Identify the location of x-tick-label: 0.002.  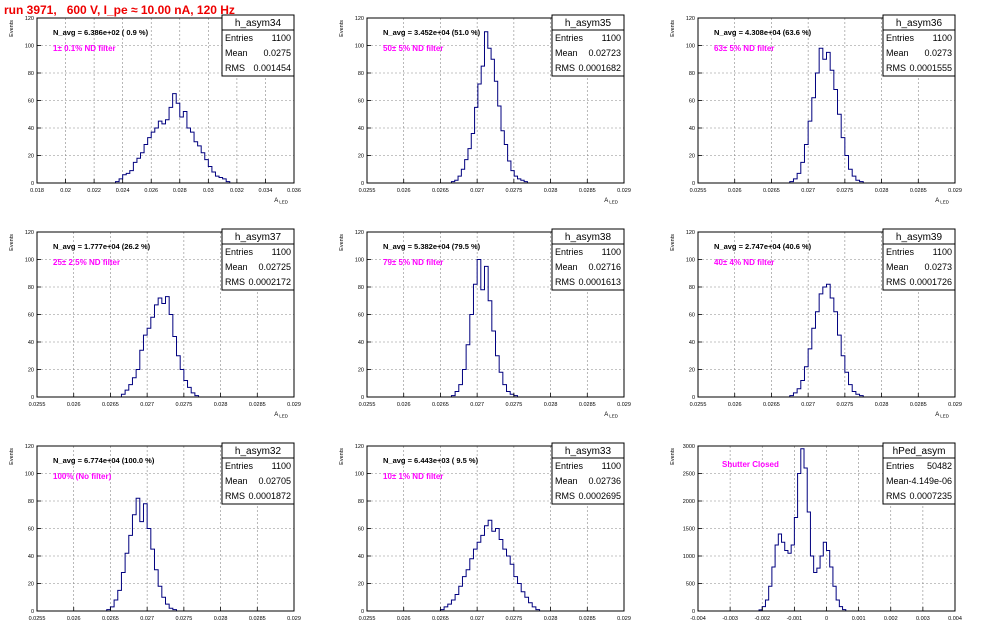
(891, 619).